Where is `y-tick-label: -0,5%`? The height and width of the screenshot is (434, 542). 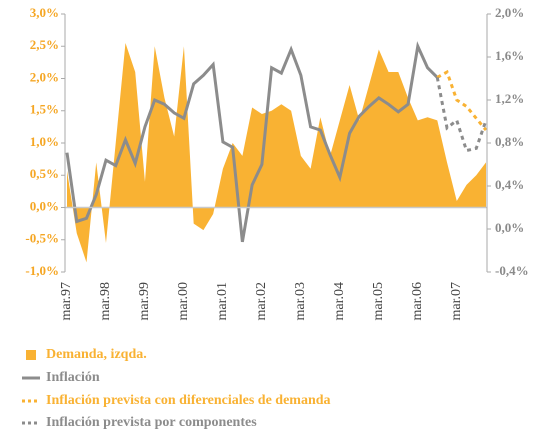 y-tick-label: -0,5% is located at coordinates (42, 238).